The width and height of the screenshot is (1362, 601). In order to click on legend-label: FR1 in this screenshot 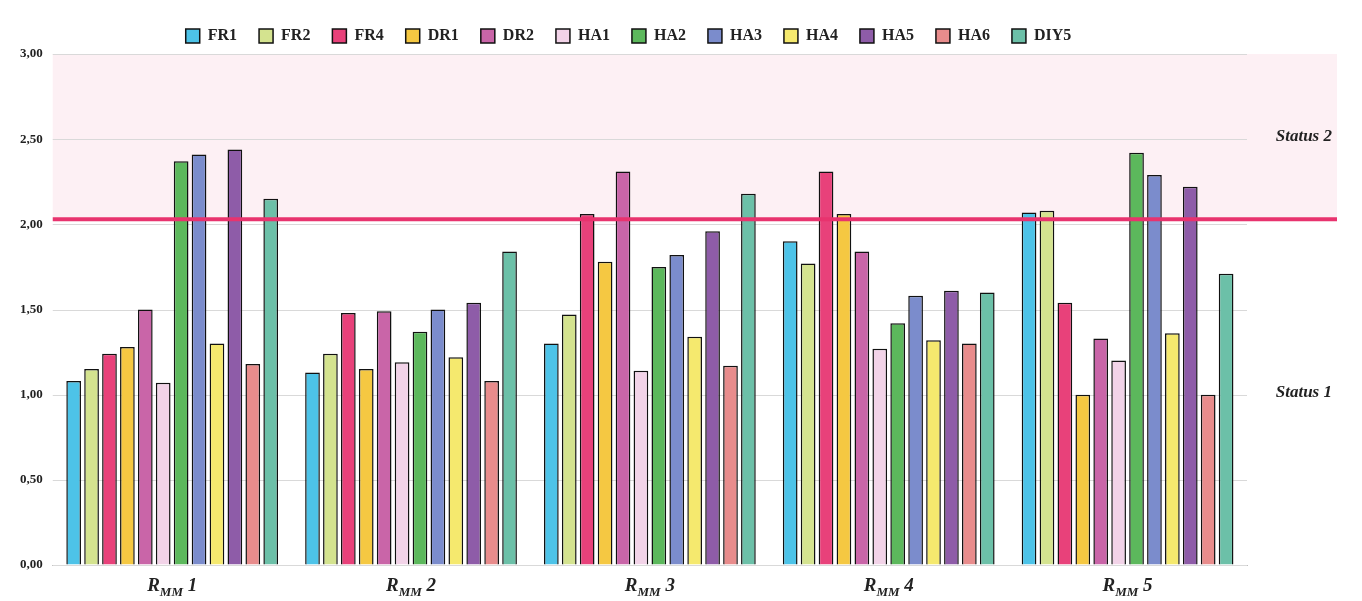, I will do `click(222, 35)`.